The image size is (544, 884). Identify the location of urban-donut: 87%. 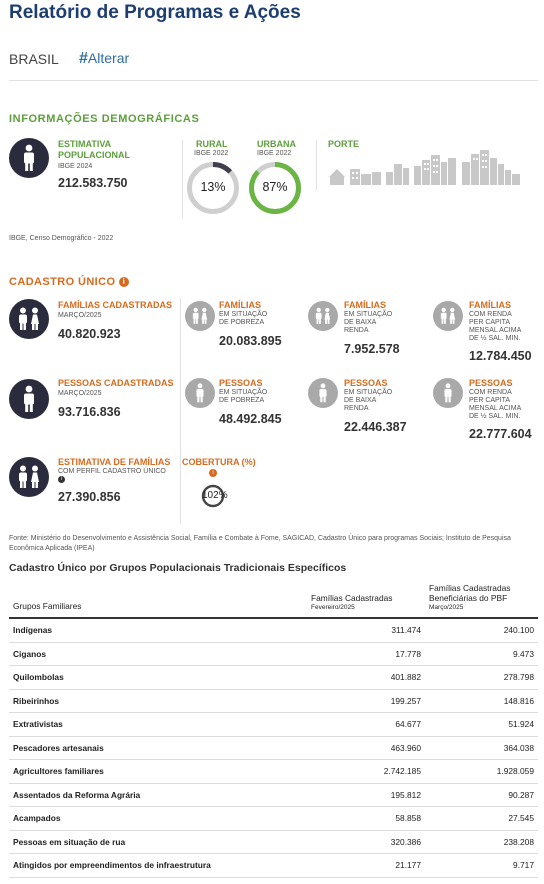
(275, 188).